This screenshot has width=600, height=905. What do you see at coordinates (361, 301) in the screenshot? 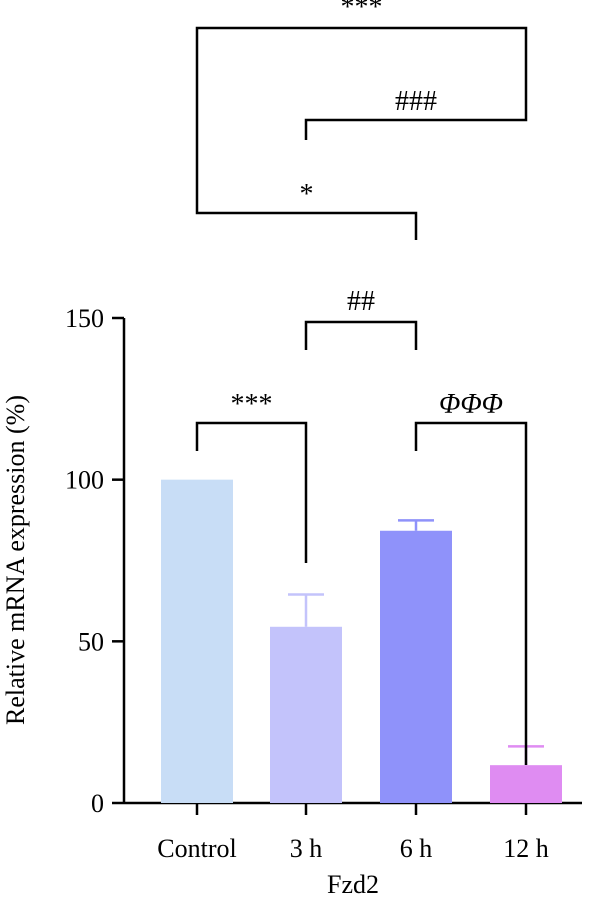
I see `significance-label: ##` at bounding box center [361, 301].